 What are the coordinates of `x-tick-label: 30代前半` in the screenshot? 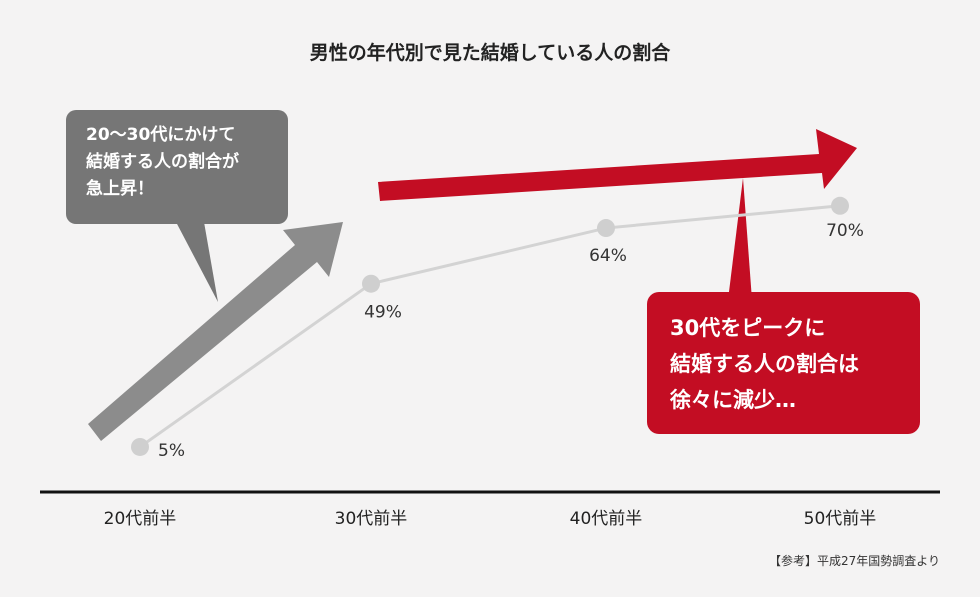 It's located at (371, 519).